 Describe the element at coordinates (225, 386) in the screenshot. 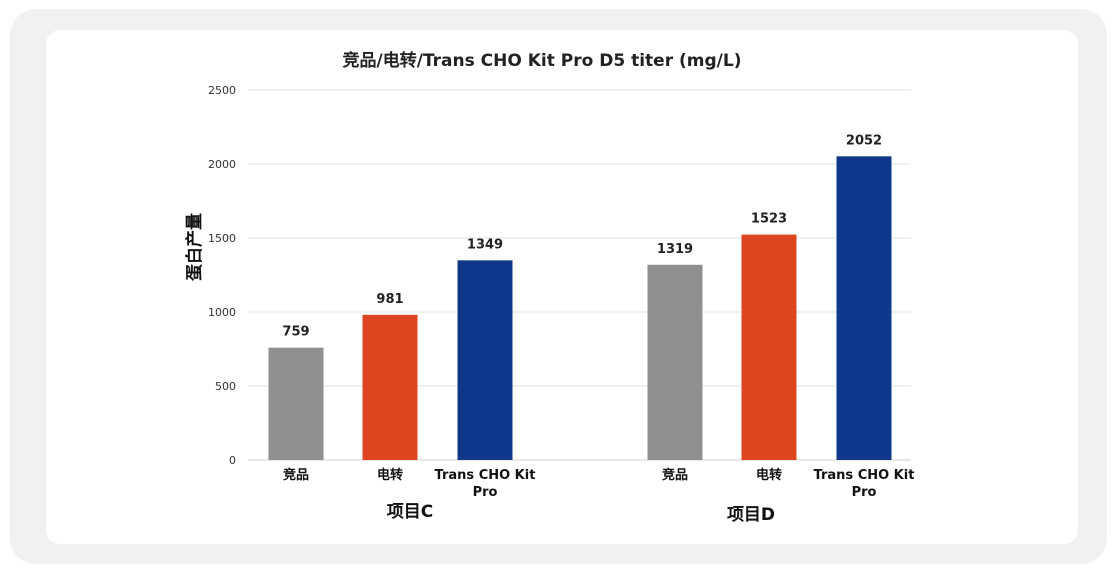

I see `y-tick-label: 500` at that location.